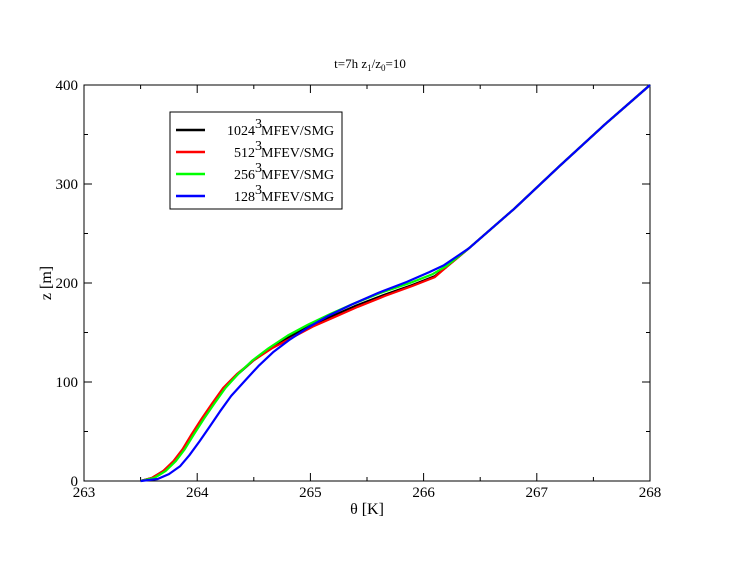  I want to click on legend-label-256: 256, so click(244, 175).